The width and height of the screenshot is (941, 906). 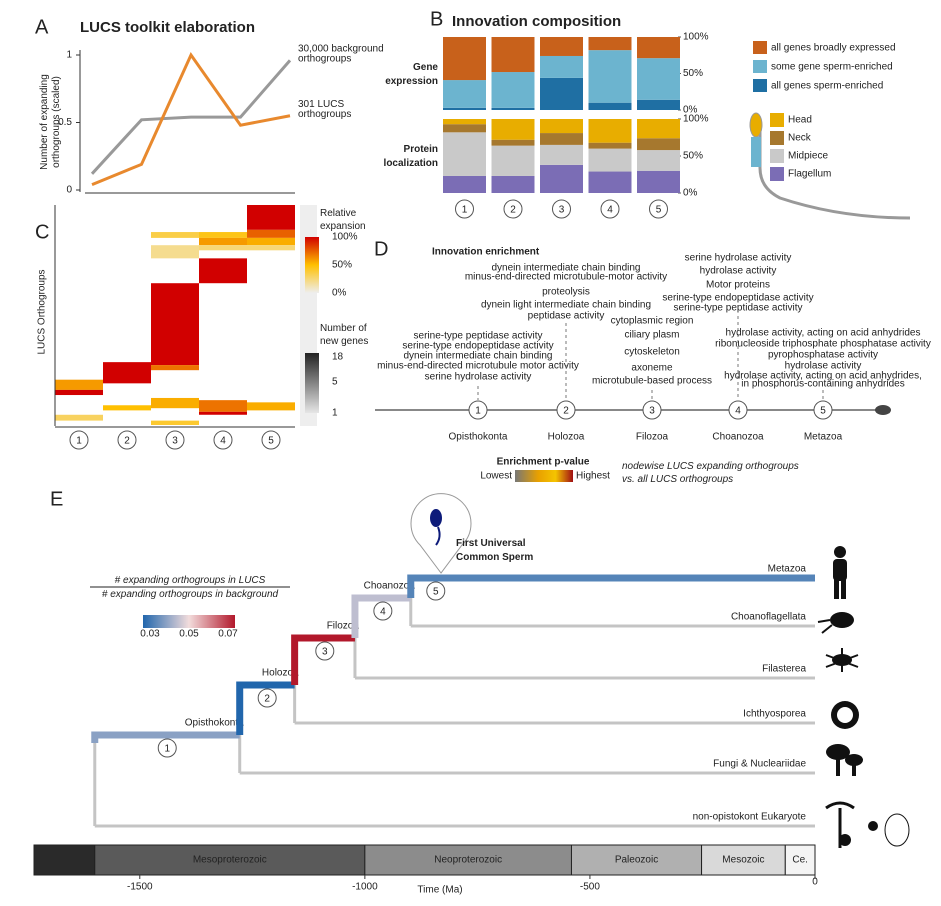 I want to click on y-axis-label: LUCS Orthogroups, so click(x=42, y=311).